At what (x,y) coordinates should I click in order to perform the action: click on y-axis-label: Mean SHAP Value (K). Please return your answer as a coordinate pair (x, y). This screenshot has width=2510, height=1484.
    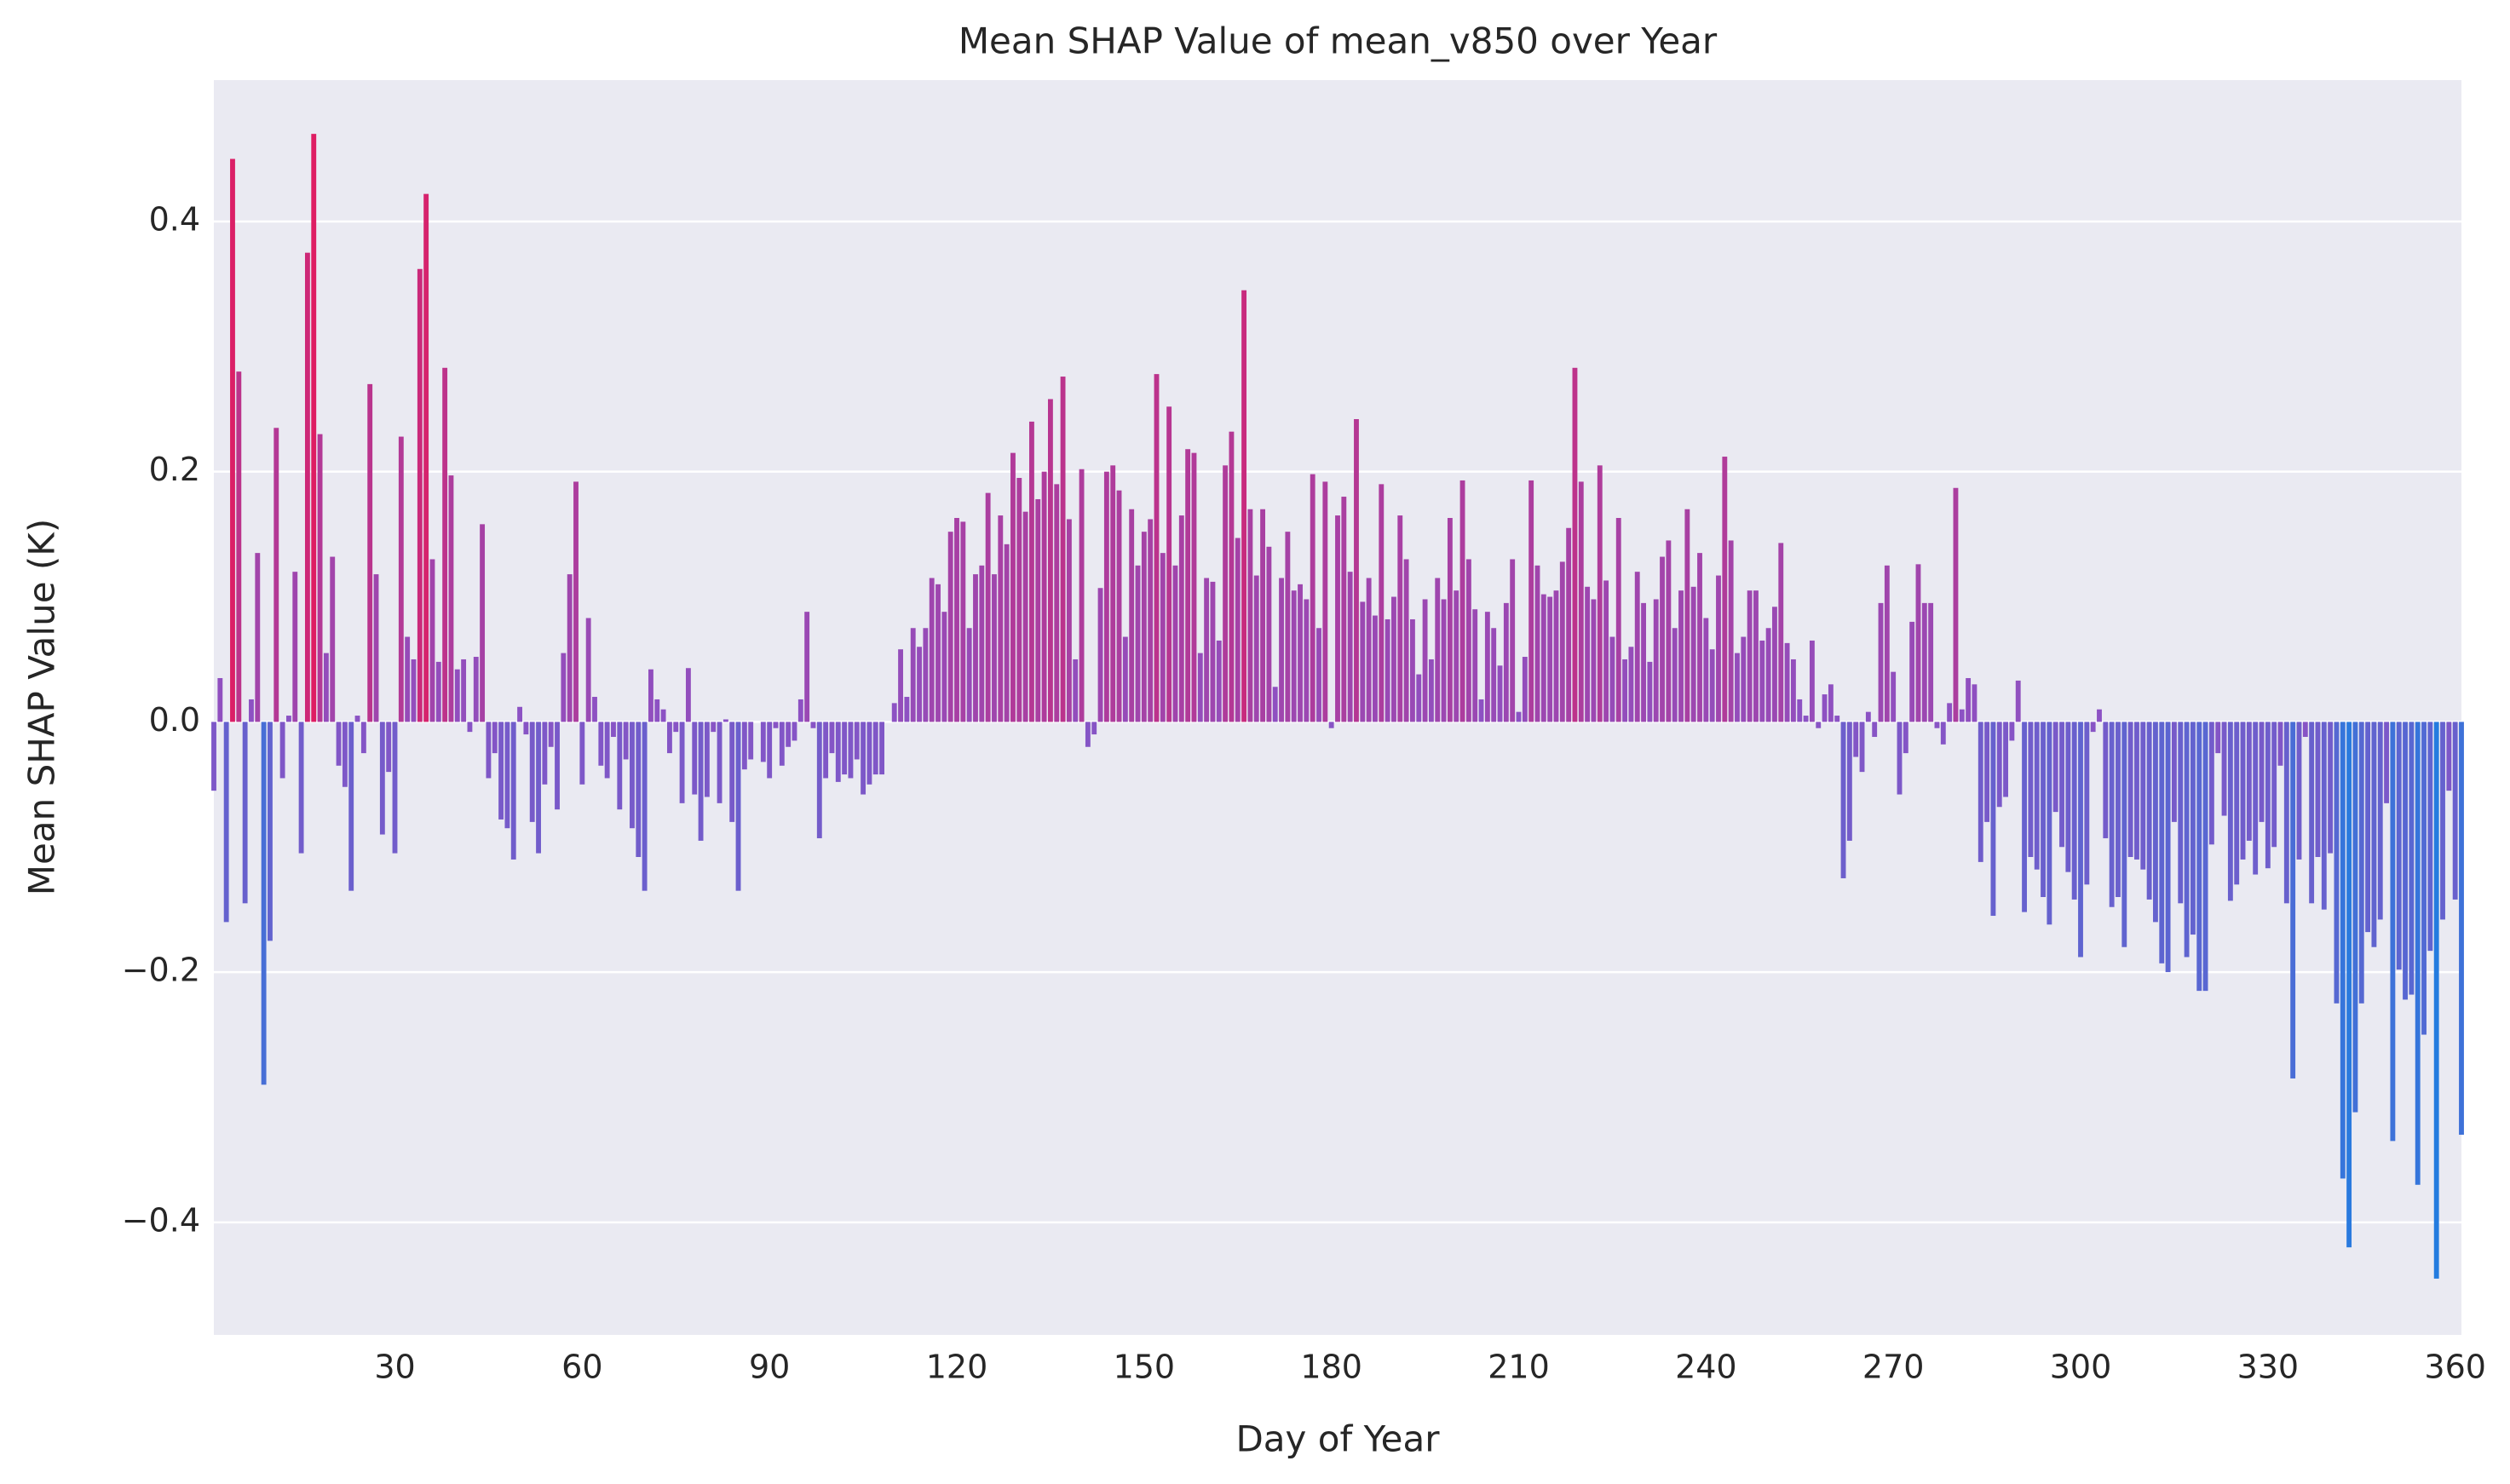
    Looking at the image, I should click on (42, 707).